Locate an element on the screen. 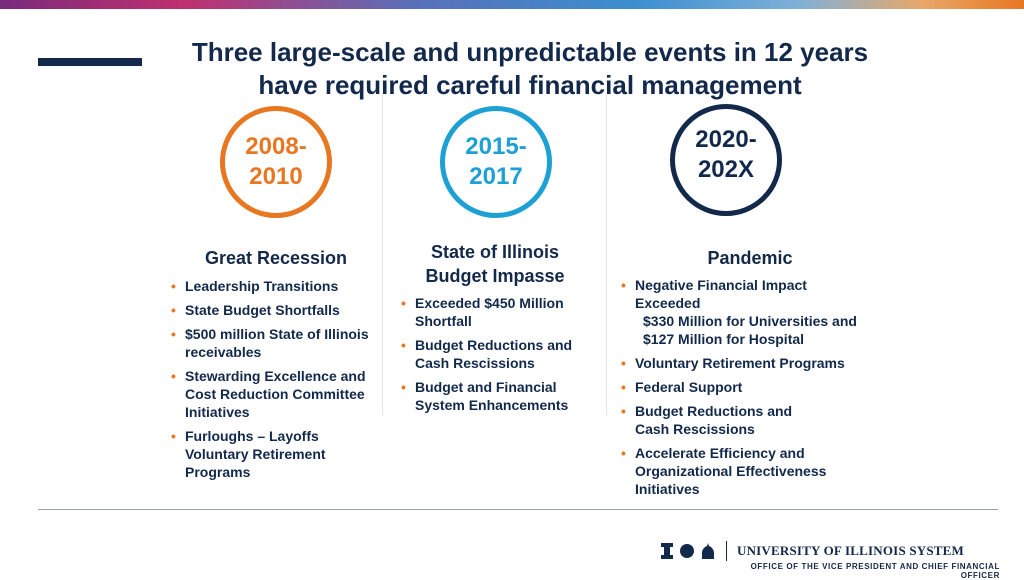  period-label-line-1: 2008- is located at coordinates (276, 146).